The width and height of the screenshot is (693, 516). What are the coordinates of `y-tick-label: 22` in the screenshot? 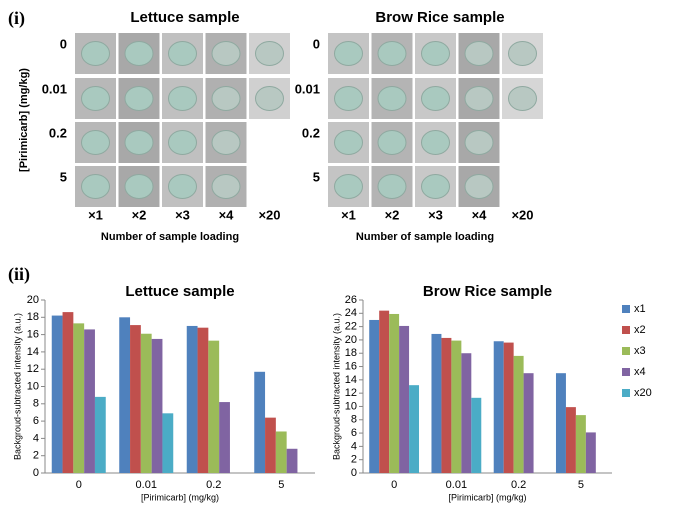 It's located at (351, 327).